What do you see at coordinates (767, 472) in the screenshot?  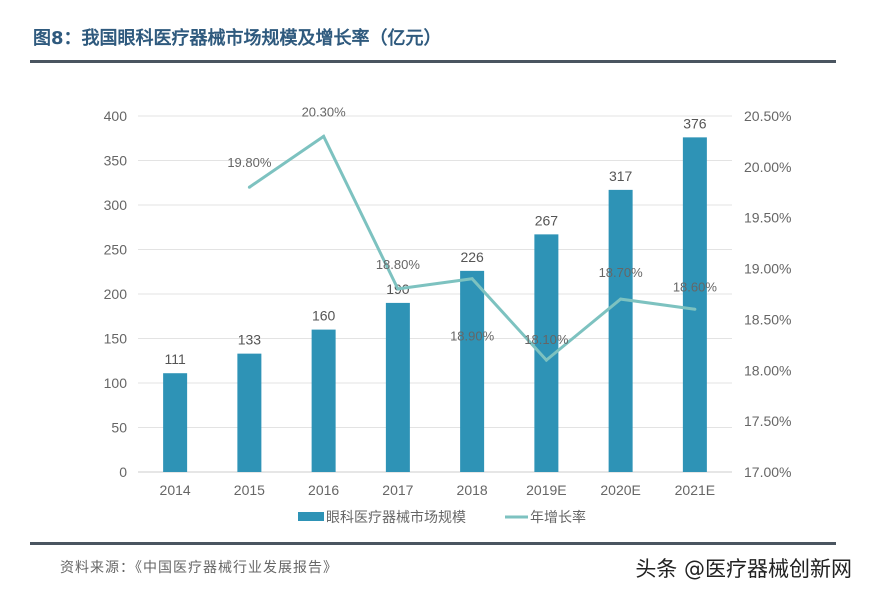 I see `y-right-tick-label: 17.00%` at bounding box center [767, 472].